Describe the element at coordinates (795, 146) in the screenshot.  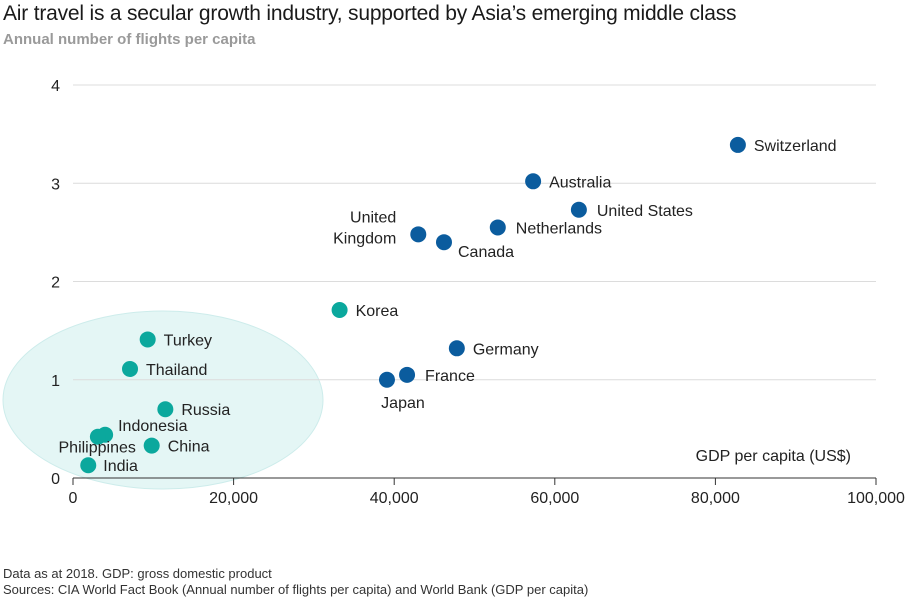
I see `point-label: Switzerland` at that location.